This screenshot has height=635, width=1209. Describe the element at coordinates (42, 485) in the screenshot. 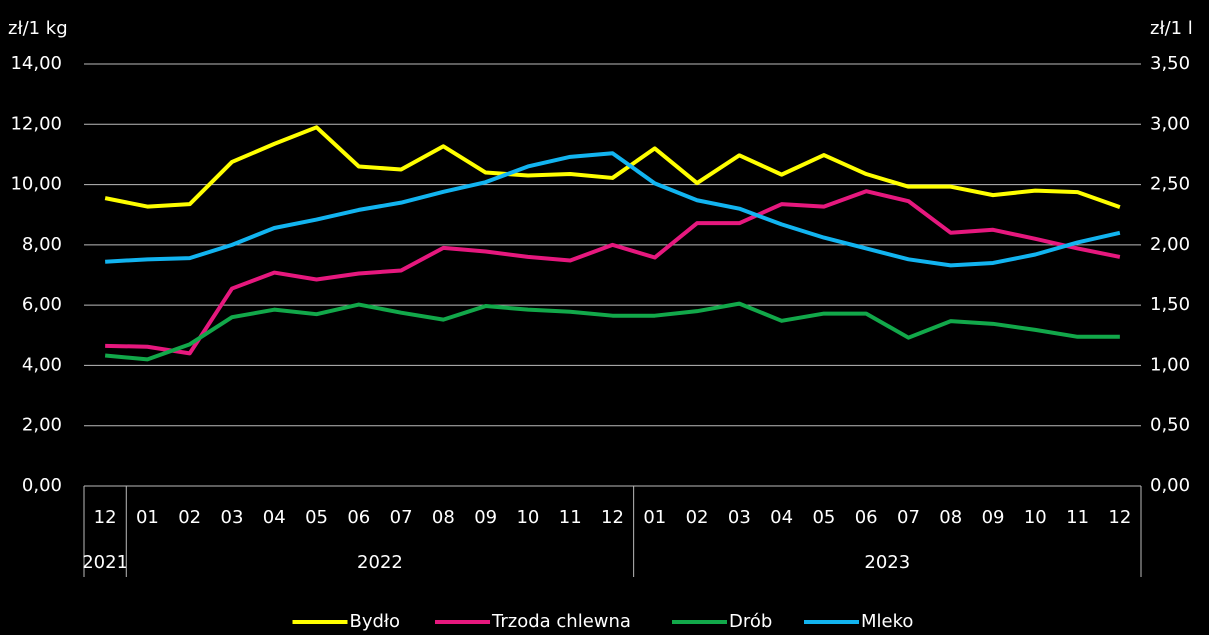

I see `y-tick-label: 0,00` at that location.